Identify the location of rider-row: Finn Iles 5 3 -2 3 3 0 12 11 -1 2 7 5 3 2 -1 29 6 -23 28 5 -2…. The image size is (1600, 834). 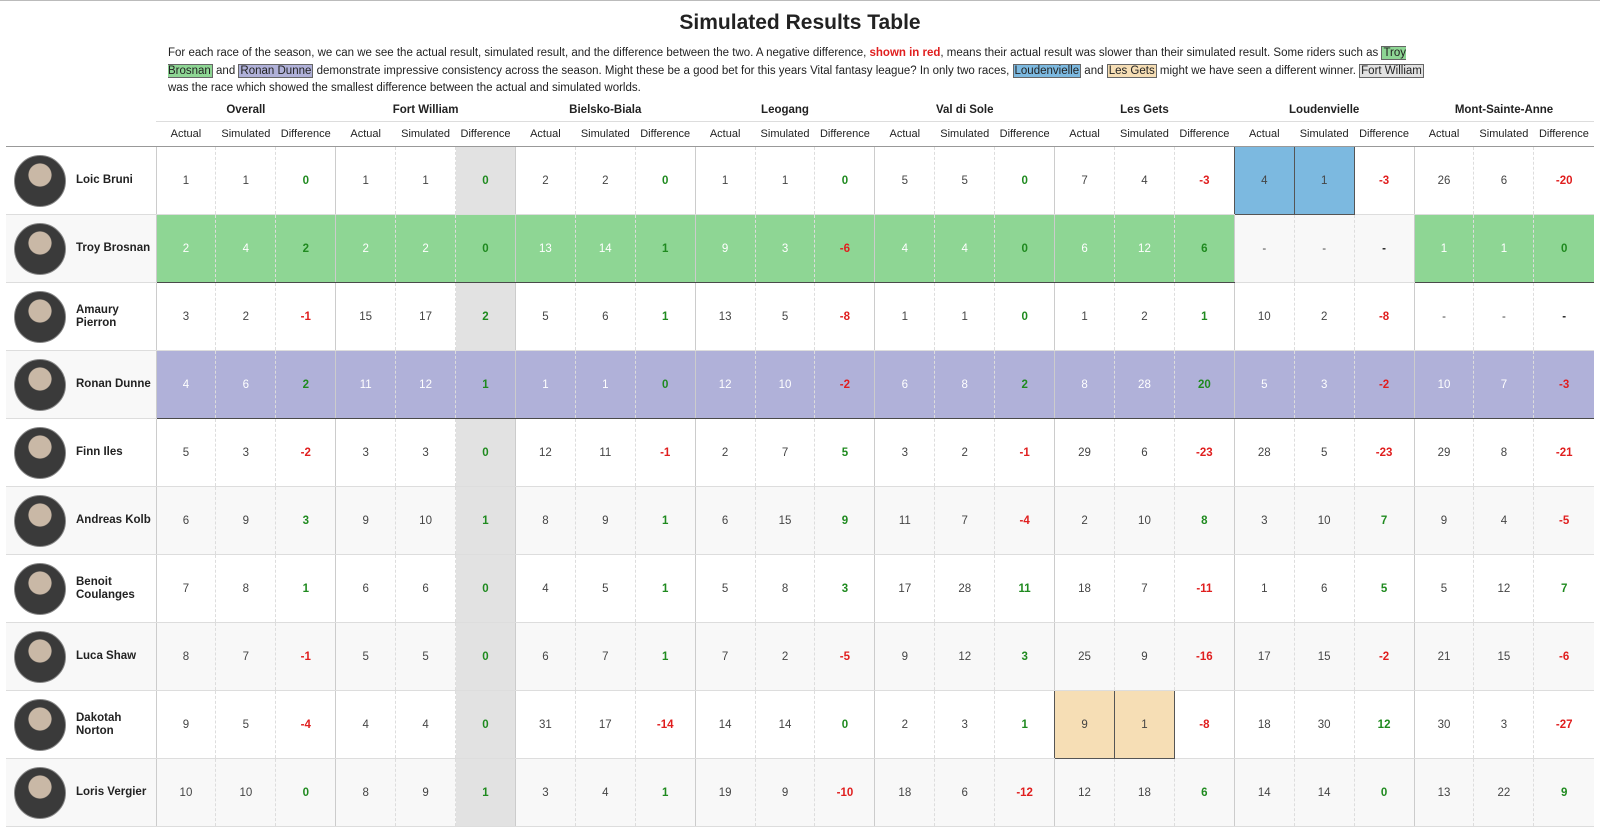
(800, 452).